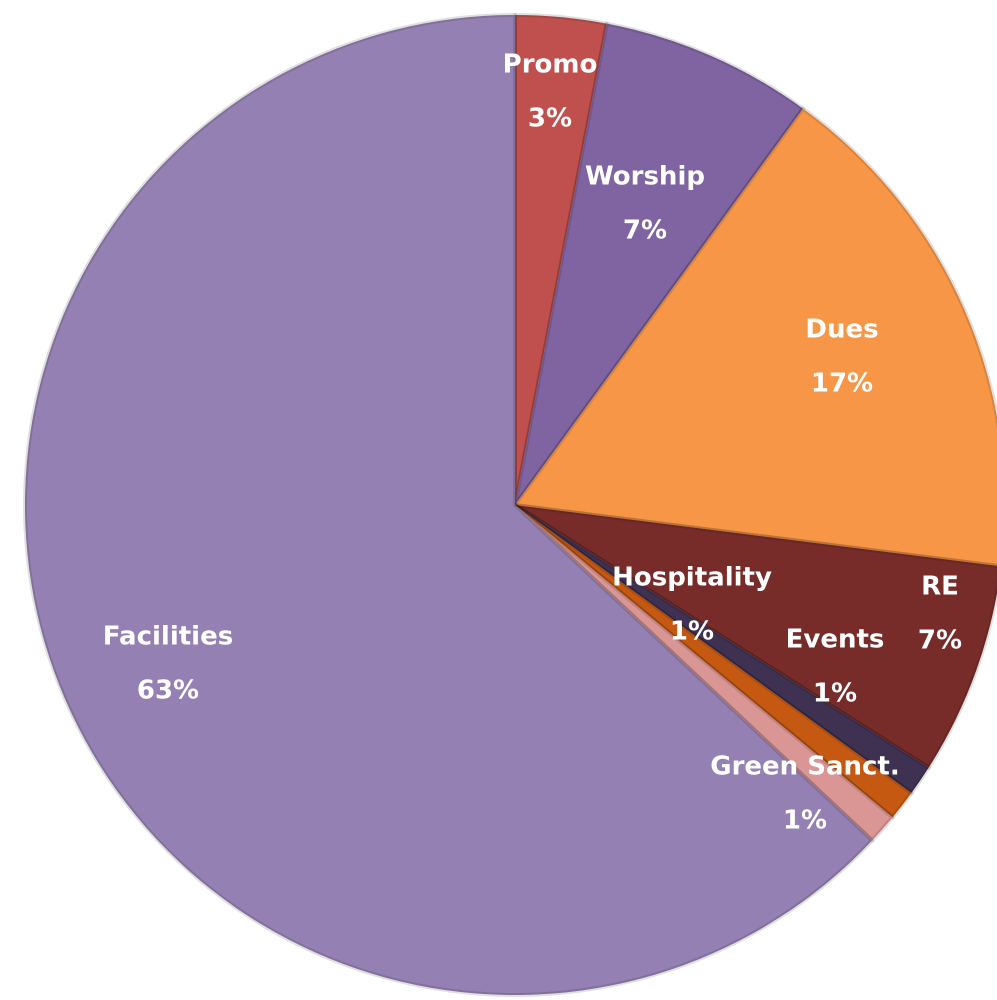 The height and width of the screenshot is (1000, 997). Describe the element at coordinates (550, 65) in the screenshot. I see `slice-label: Promo` at that location.